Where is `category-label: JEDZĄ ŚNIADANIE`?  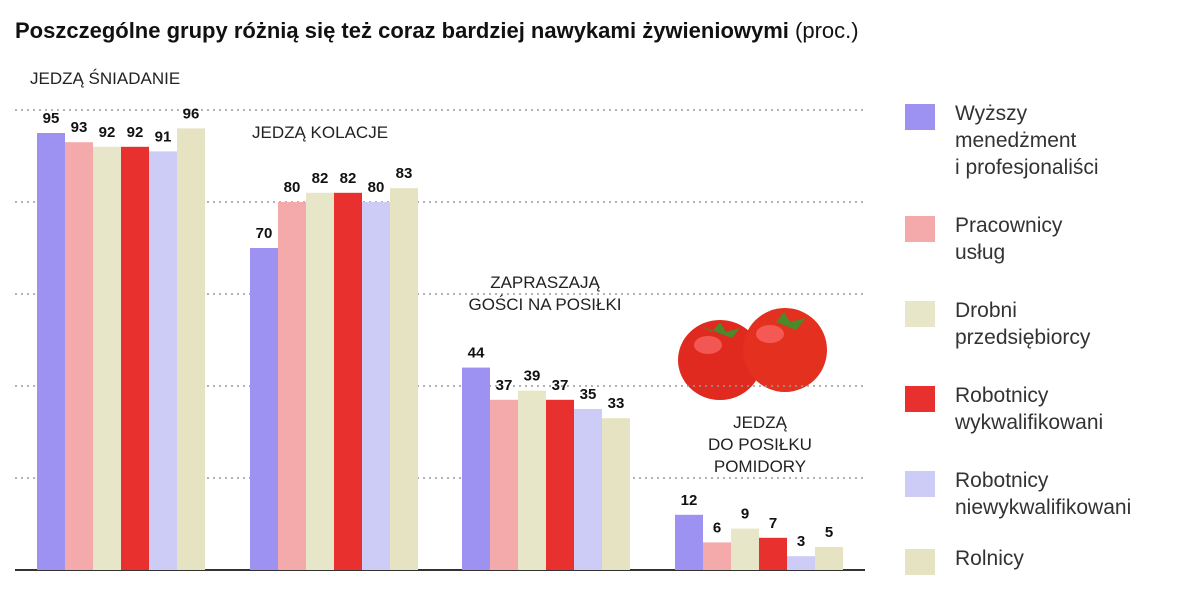
category-label: JEDZĄ ŚNIADANIE is located at coordinates (105, 78).